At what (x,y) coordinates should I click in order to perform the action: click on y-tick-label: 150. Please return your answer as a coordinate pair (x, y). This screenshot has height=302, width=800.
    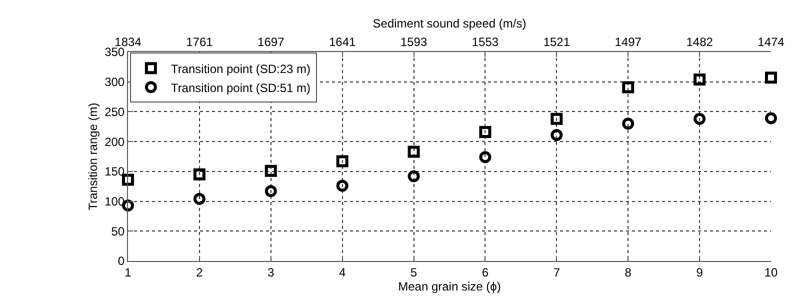
    Looking at the image, I should click on (114, 171).